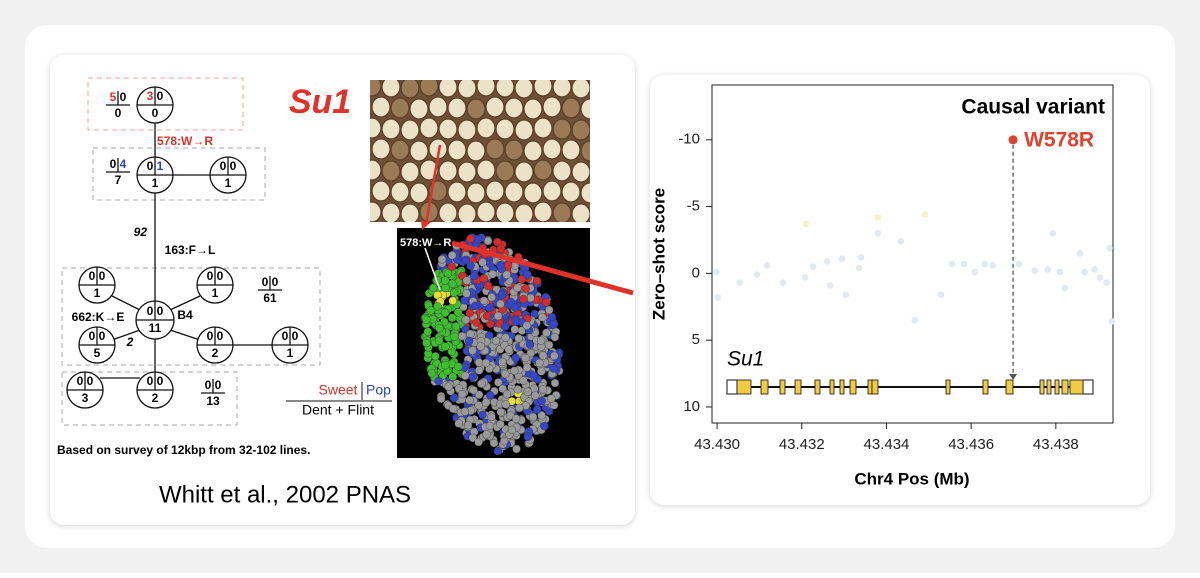  Describe the element at coordinates (480, 151) in the screenshot. I see `corn-photo` at that location.